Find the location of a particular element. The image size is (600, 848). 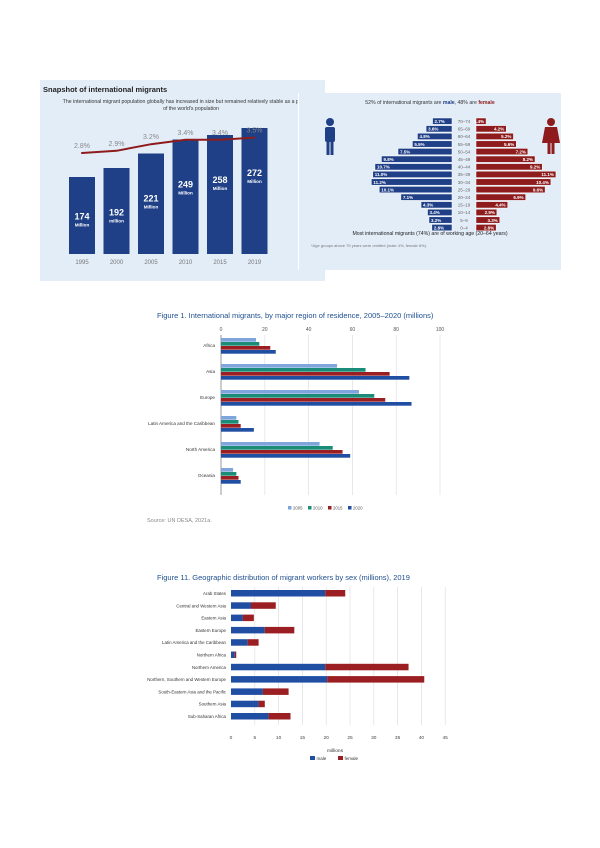

male-pct-label: 10.7% is located at coordinates (383, 167).